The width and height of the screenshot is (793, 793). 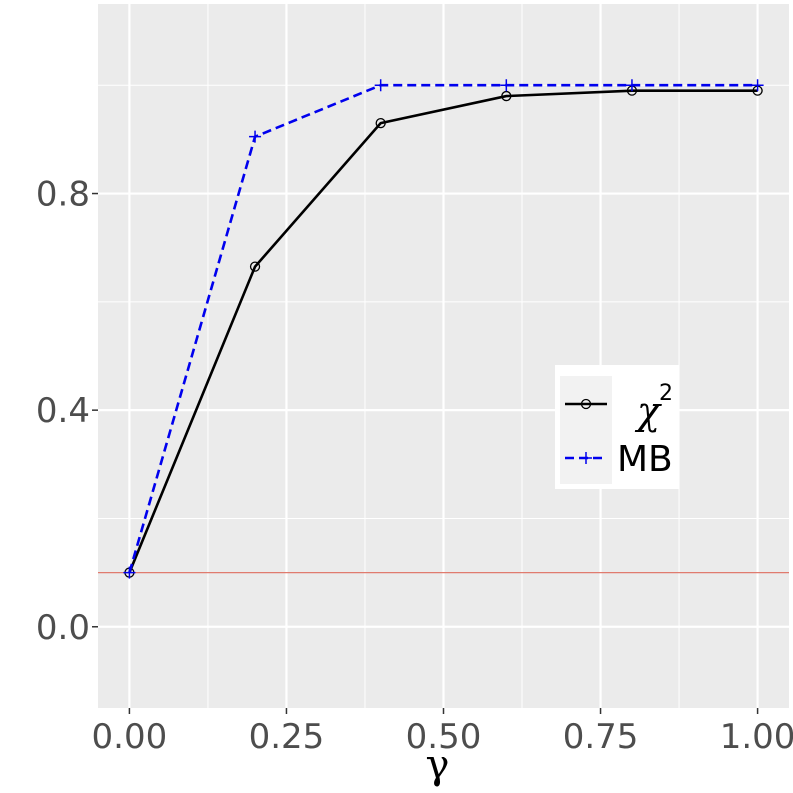 What do you see at coordinates (645, 459) in the screenshot?
I see `legend-label: MB` at bounding box center [645, 459].